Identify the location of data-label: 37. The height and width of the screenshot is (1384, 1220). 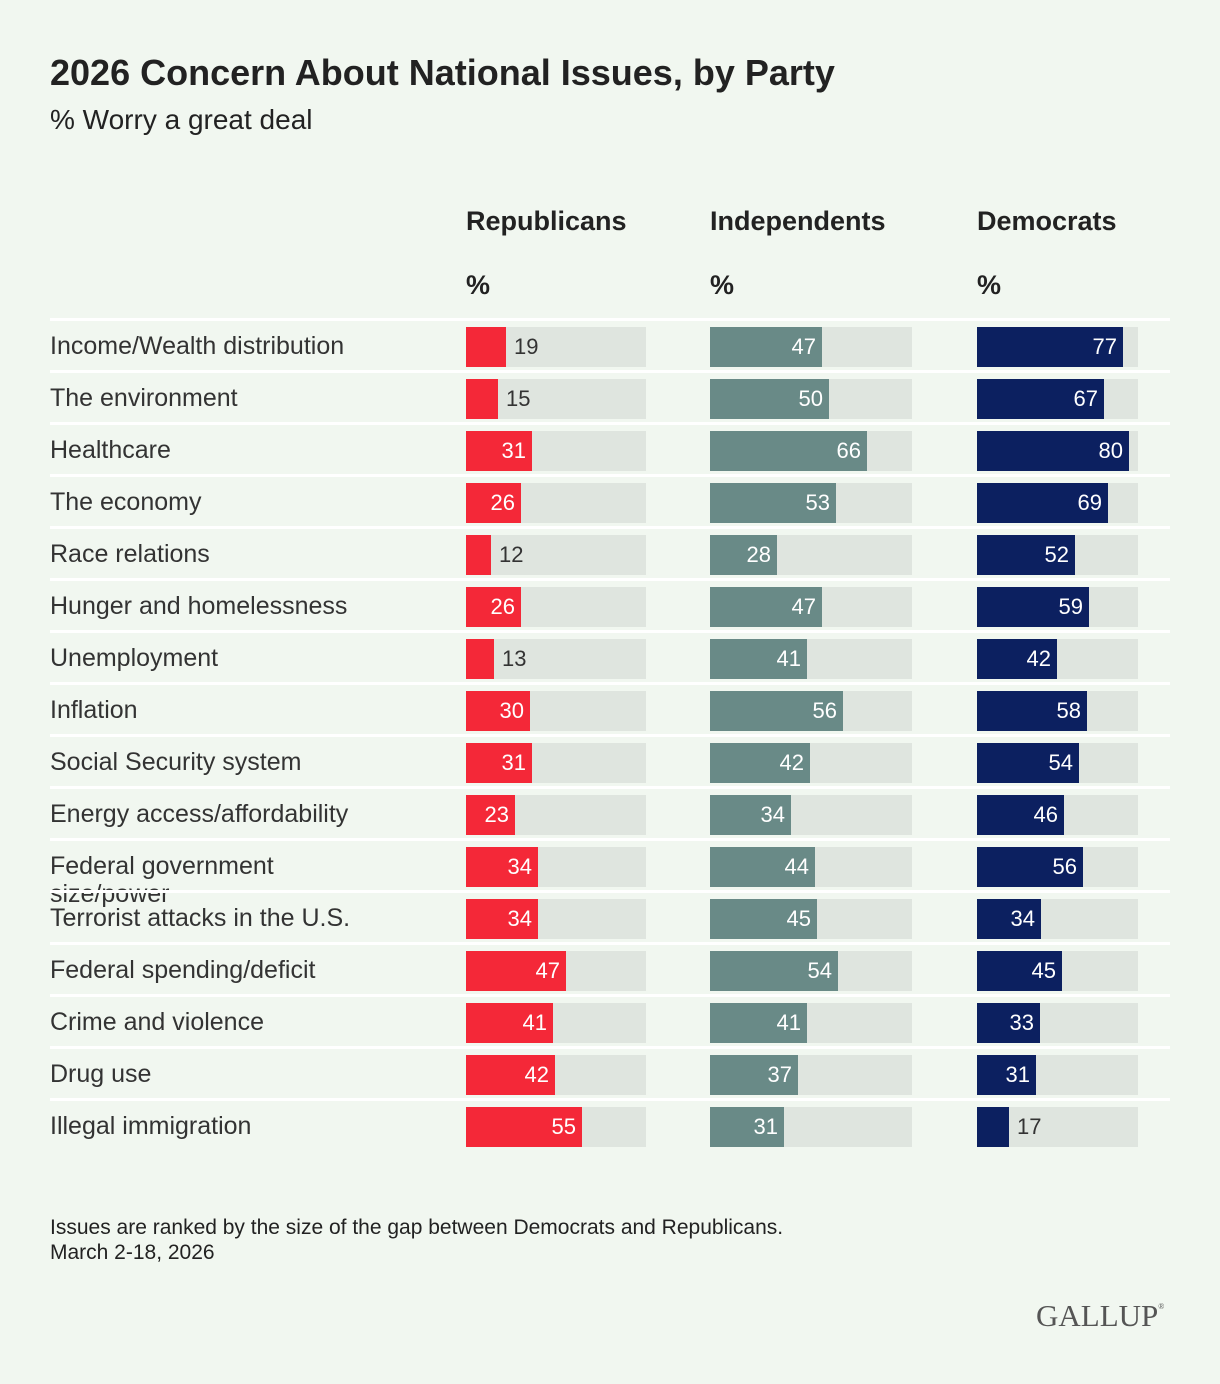
(779, 1074).